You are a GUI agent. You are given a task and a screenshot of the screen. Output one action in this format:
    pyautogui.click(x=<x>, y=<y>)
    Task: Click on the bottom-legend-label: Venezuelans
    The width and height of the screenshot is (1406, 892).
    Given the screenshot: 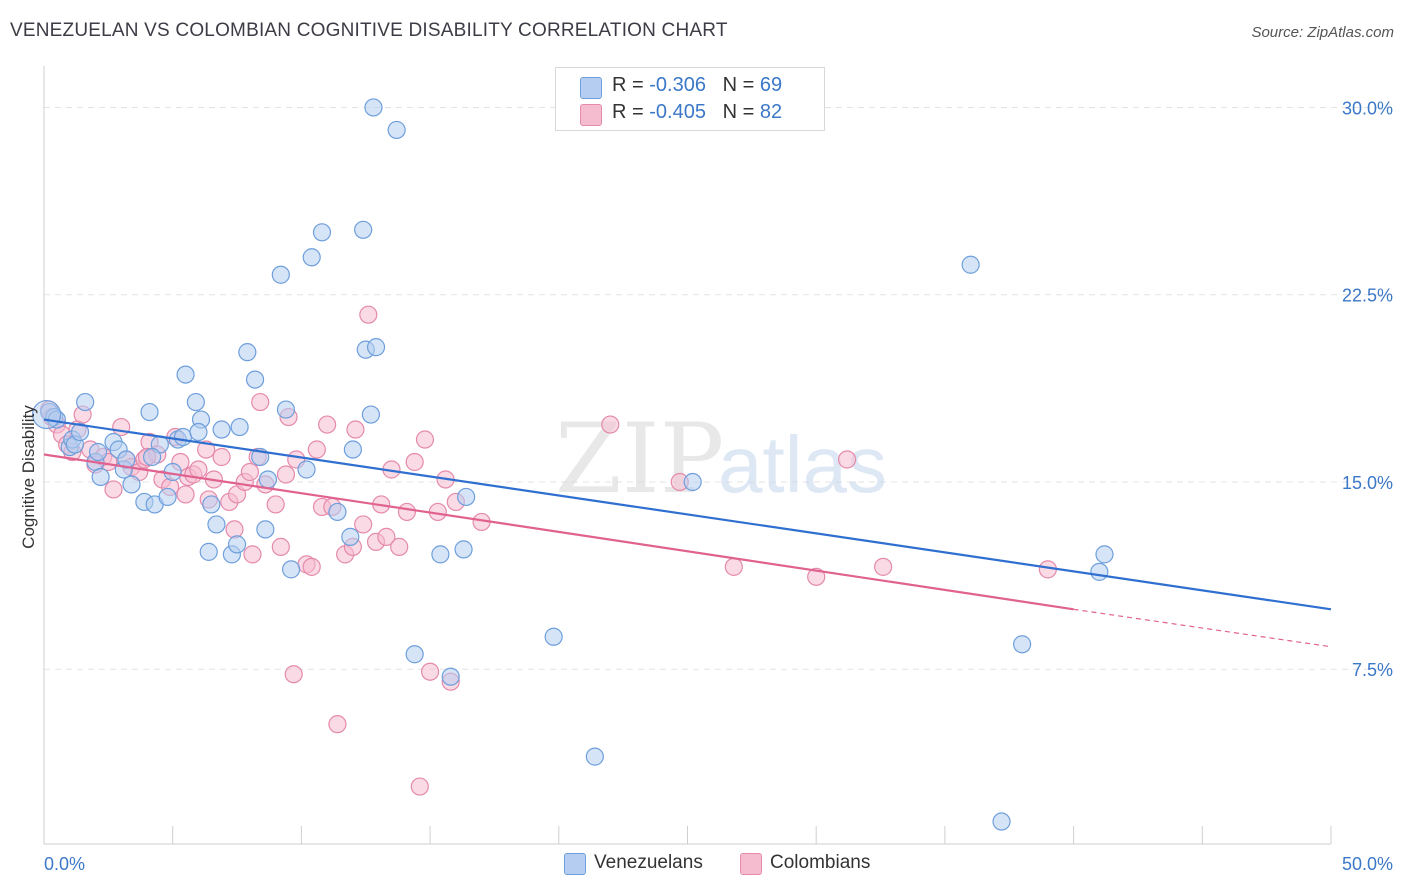 What is the action you would take?
    pyautogui.click(x=648, y=862)
    